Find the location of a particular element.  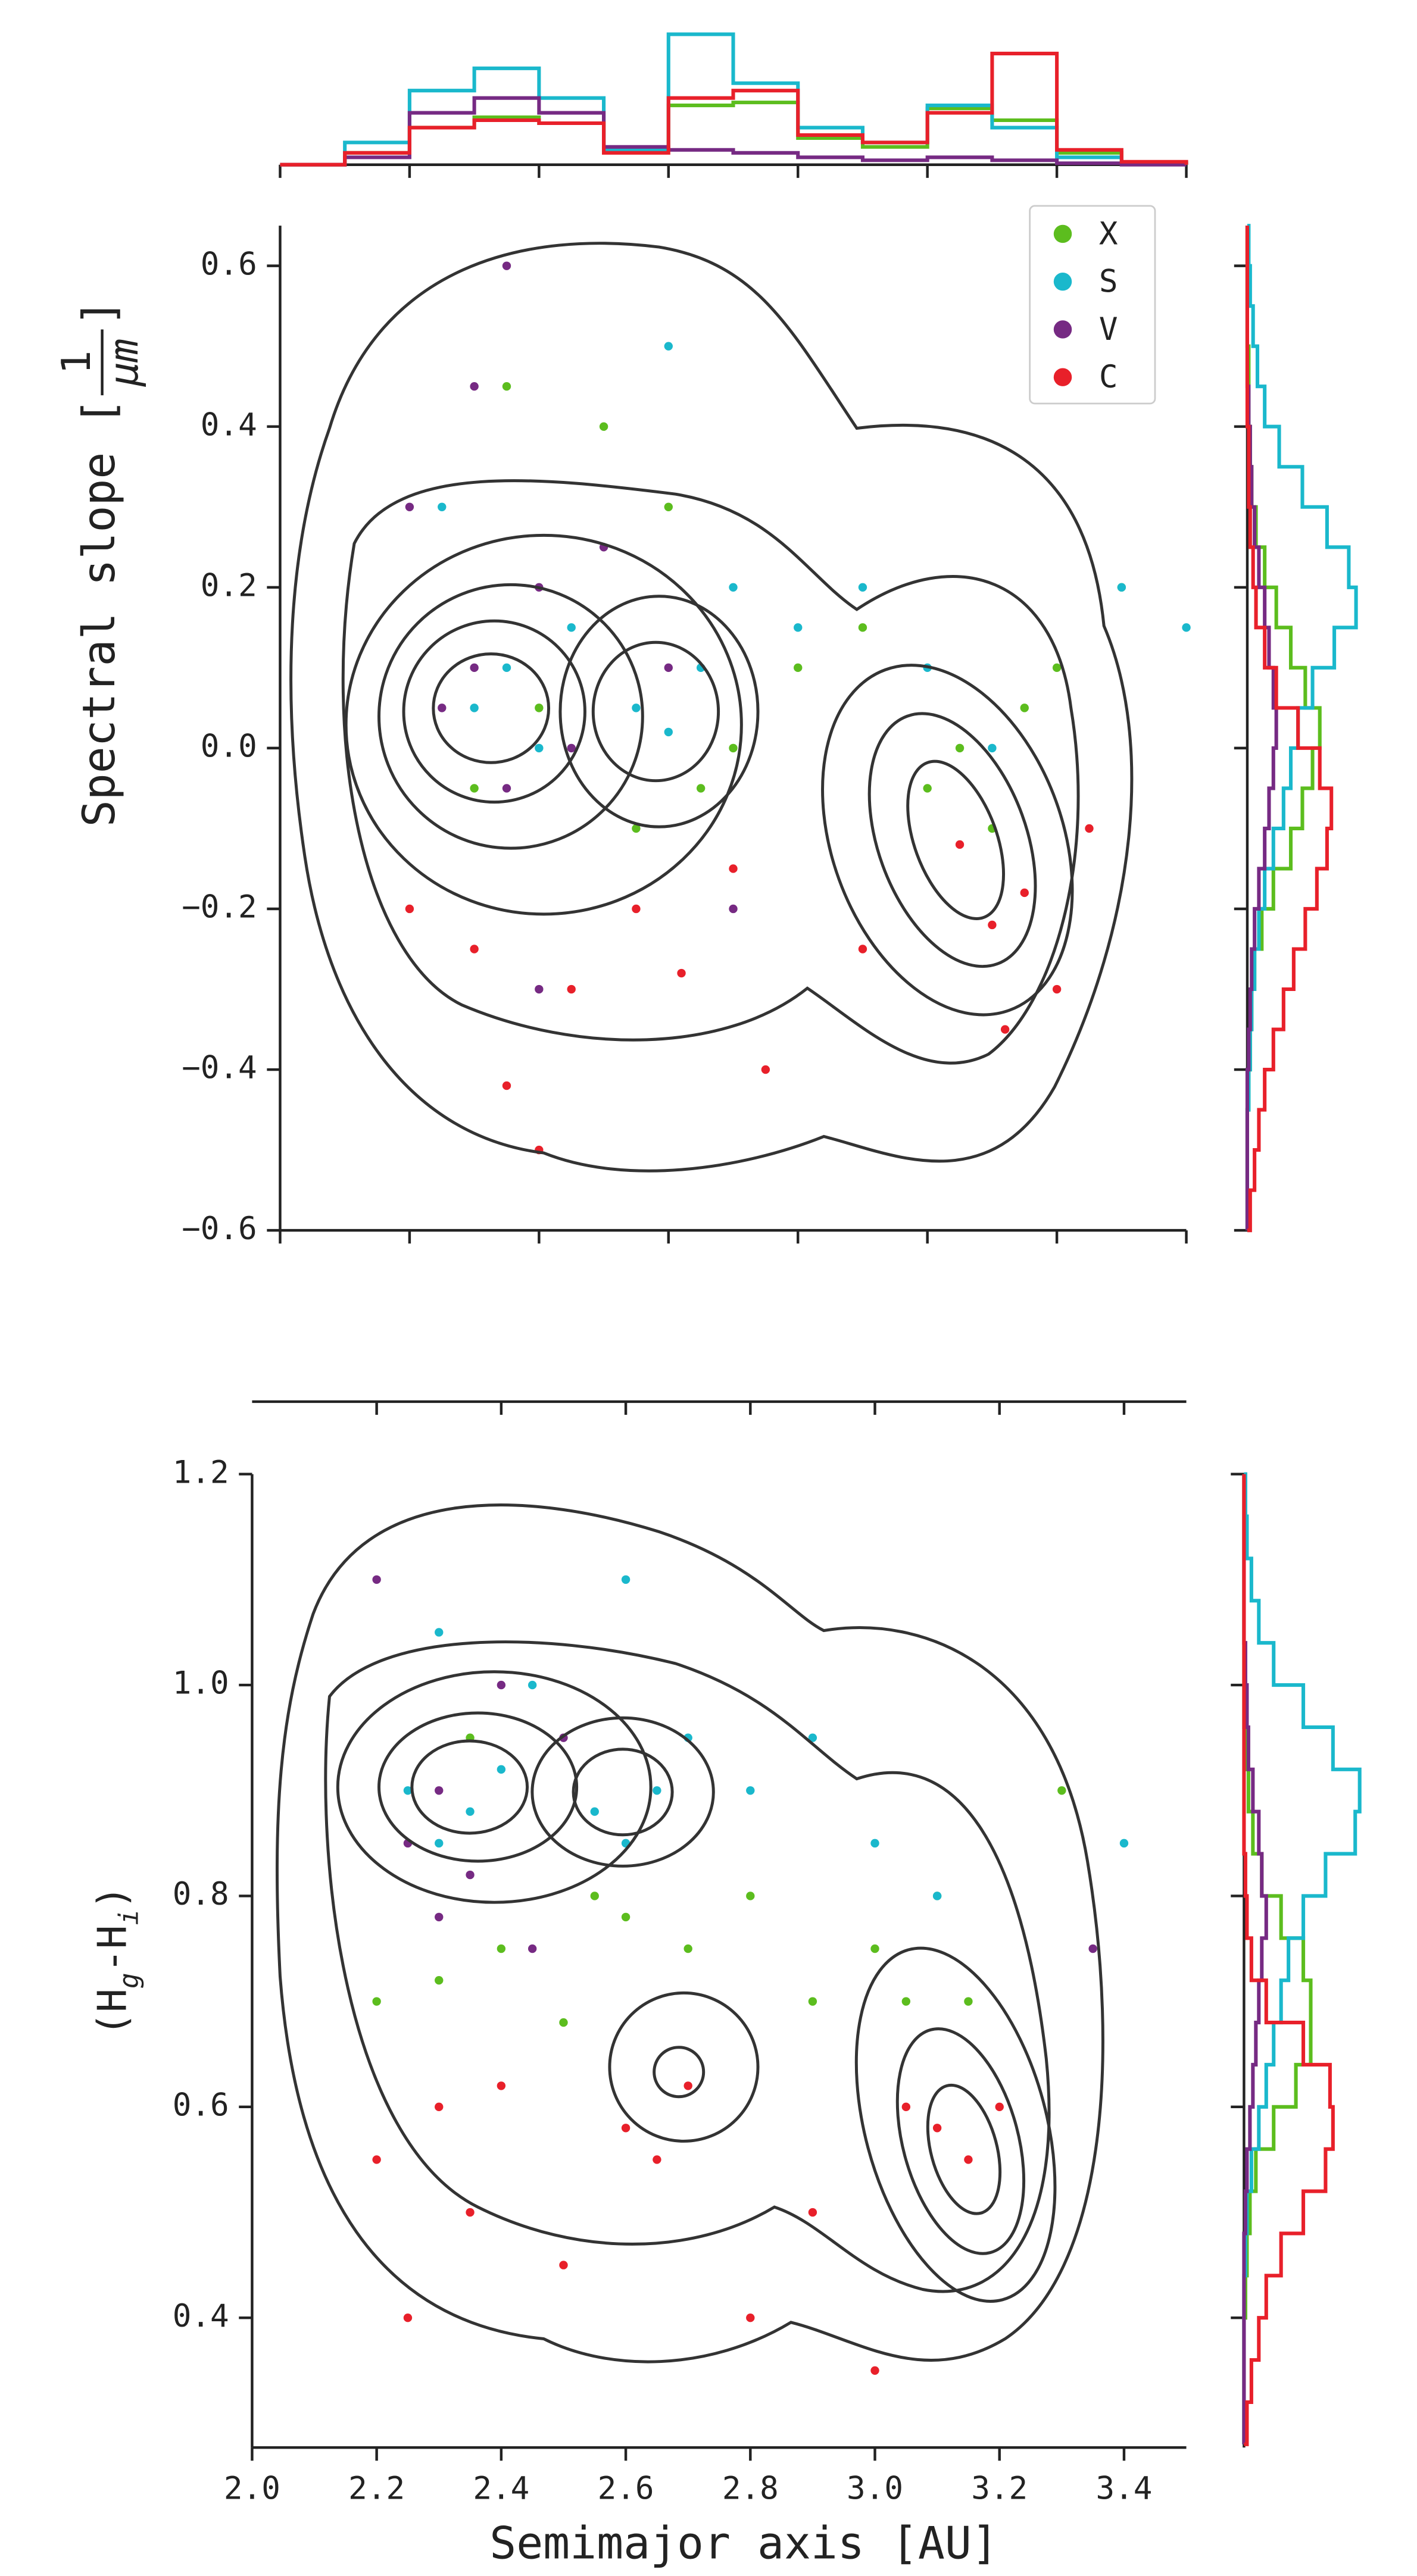

y-label-text: Spectral slope [ is located at coordinates (99, 613).